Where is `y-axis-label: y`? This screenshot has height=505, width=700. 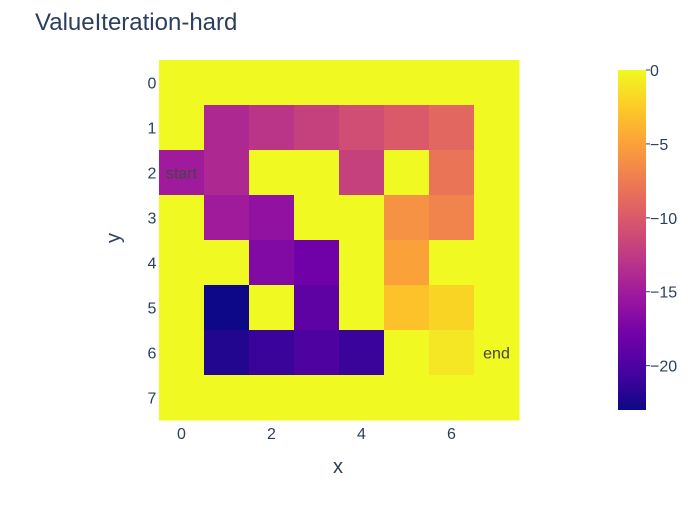 y-axis-label: y is located at coordinates (114, 238).